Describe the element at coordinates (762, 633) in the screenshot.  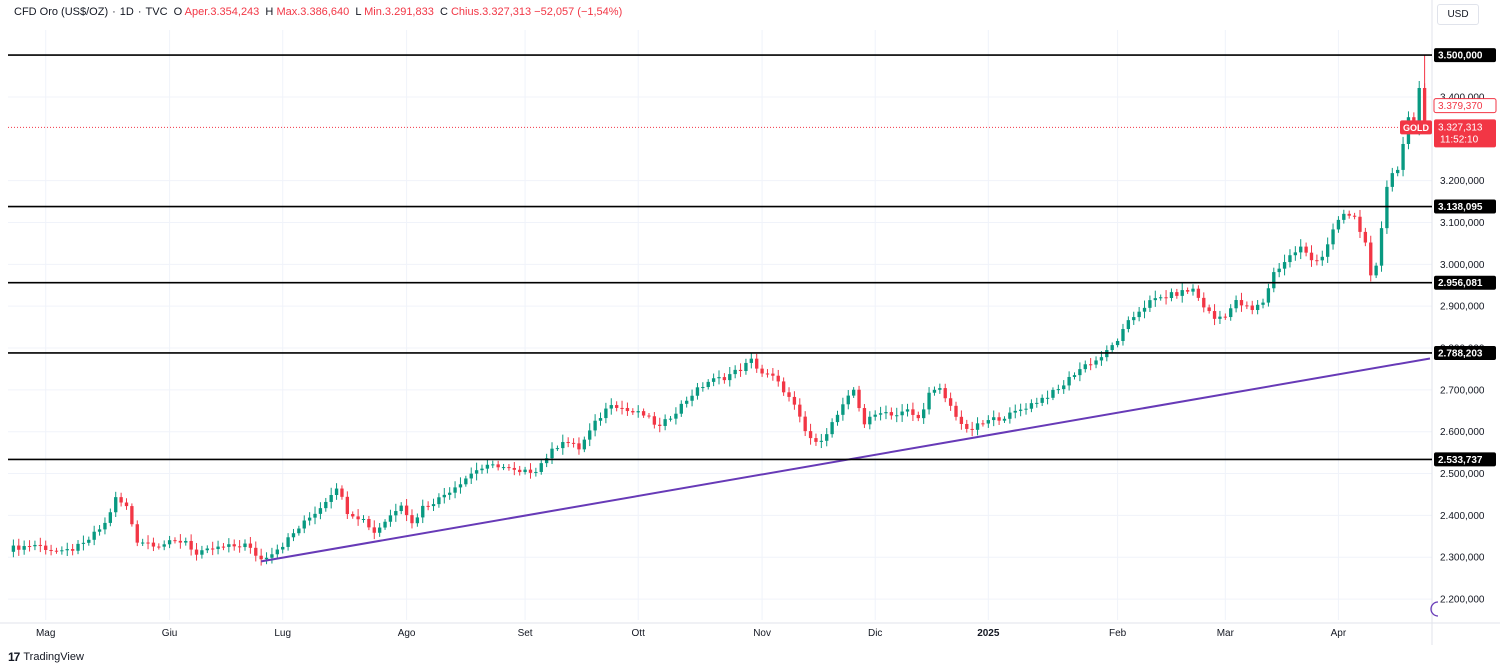
I see `x-tick-label: Nov` at that location.